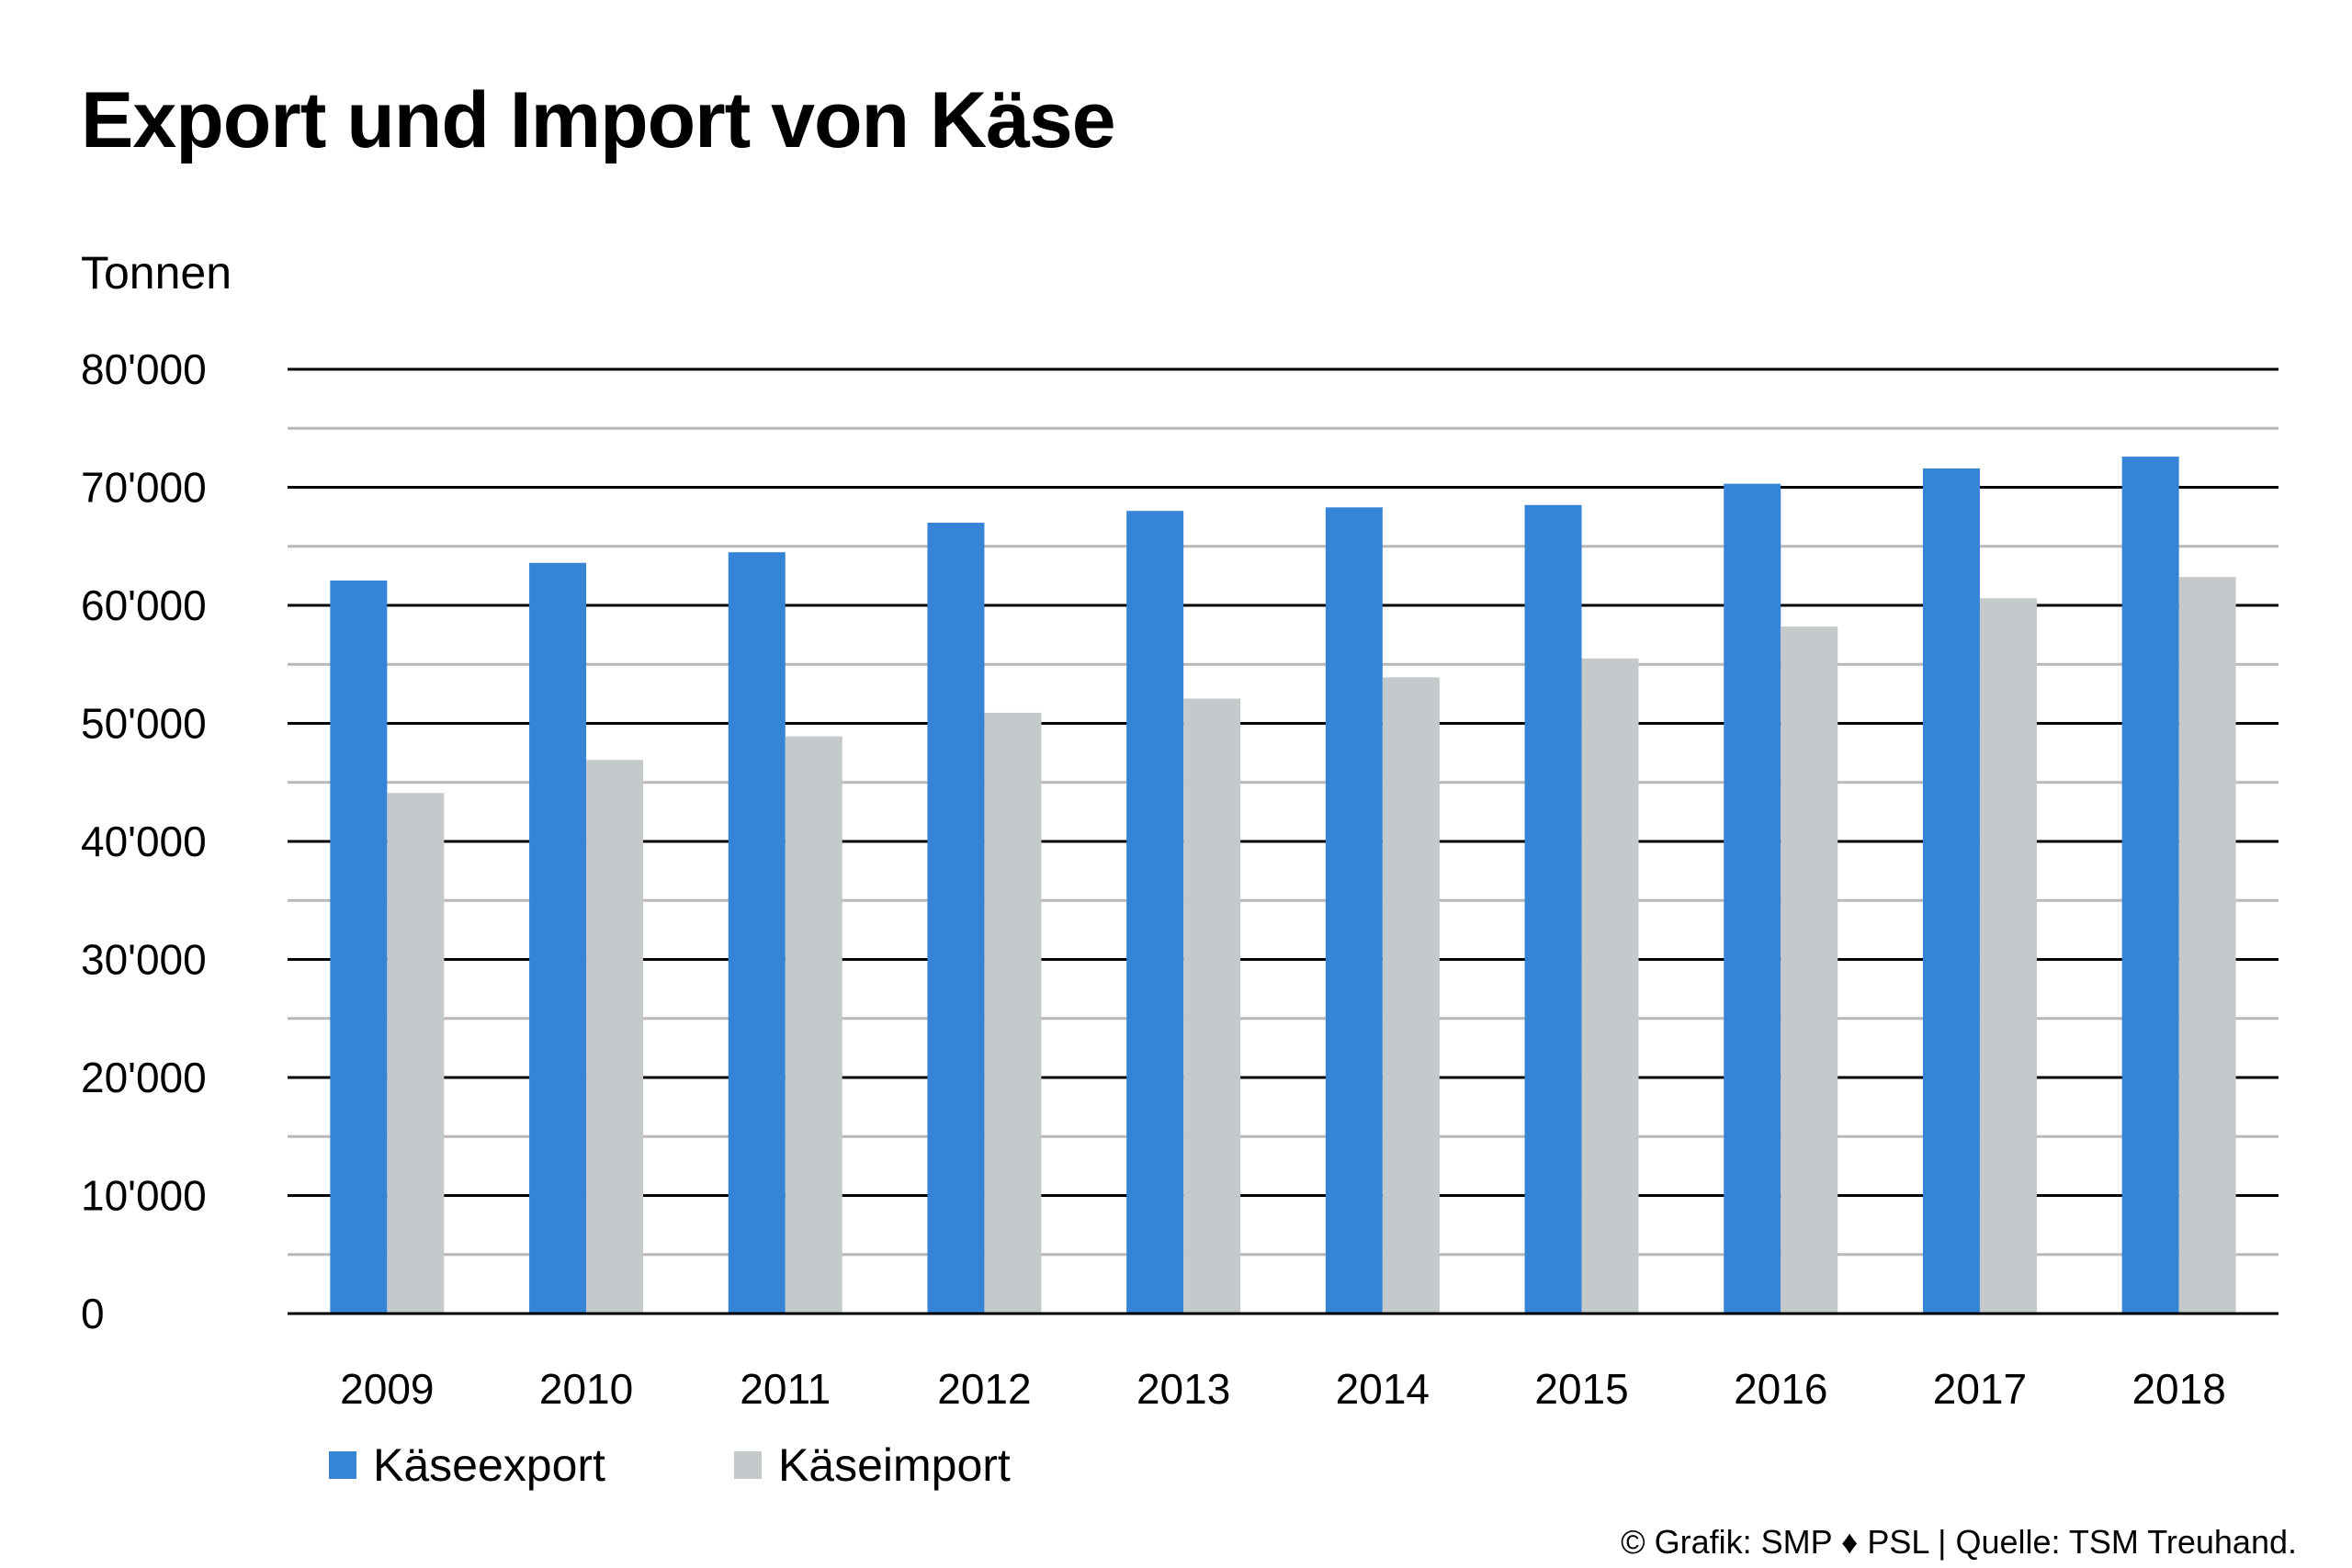  What do you see at coordinates (598, 120) in the screenshot?
I see `chart-title: Export und Import von Käse` at bounding box center [598, 120].